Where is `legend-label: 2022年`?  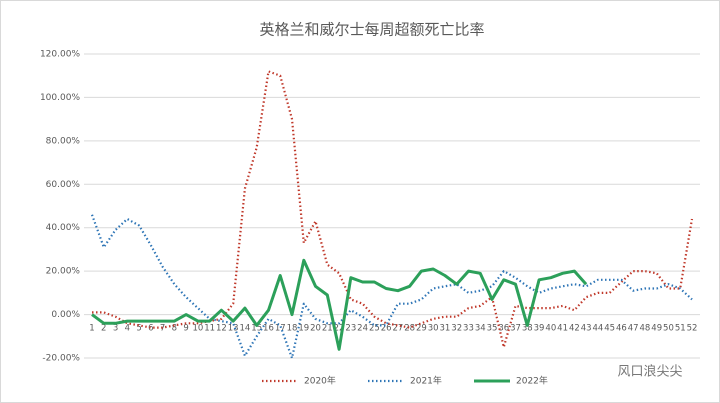
legend-label: 2022年 is located at coordinates (532, 381).